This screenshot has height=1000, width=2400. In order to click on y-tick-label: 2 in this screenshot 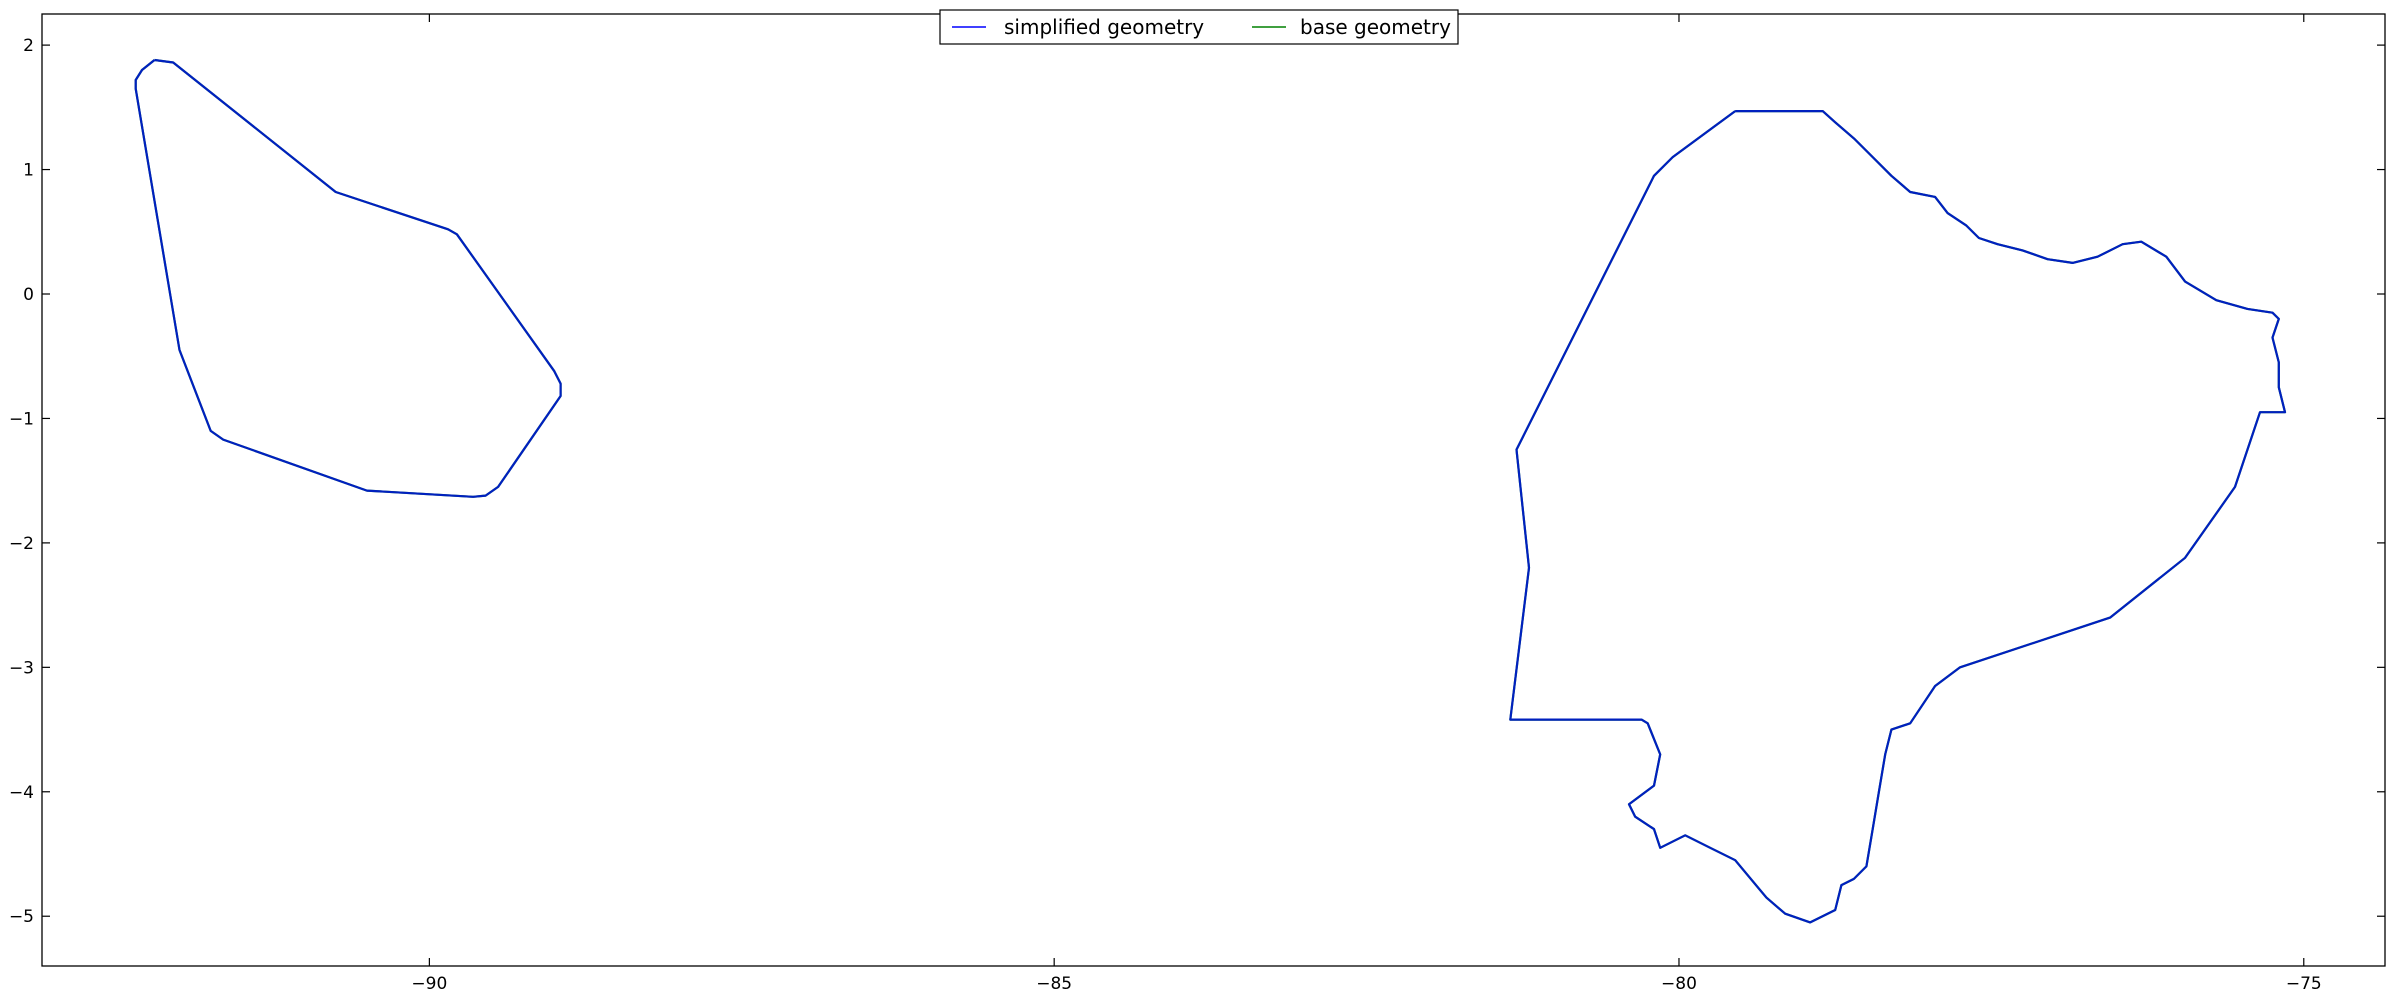, I will do `click(28, 46)`.